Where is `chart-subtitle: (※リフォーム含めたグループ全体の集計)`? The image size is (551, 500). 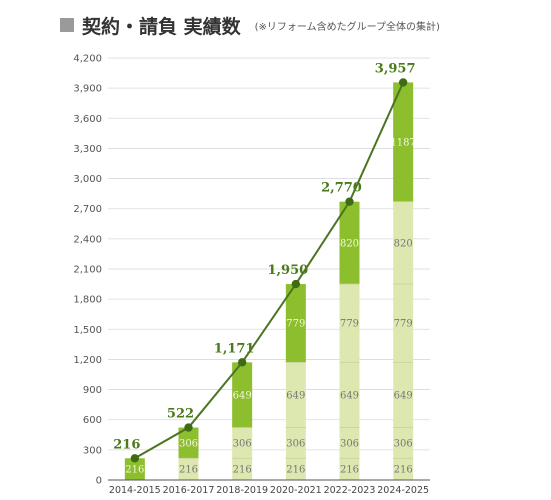 chart-subtitle: (※リフォーム含めたグループ全体の集計) is located at coordinates (347, 27).